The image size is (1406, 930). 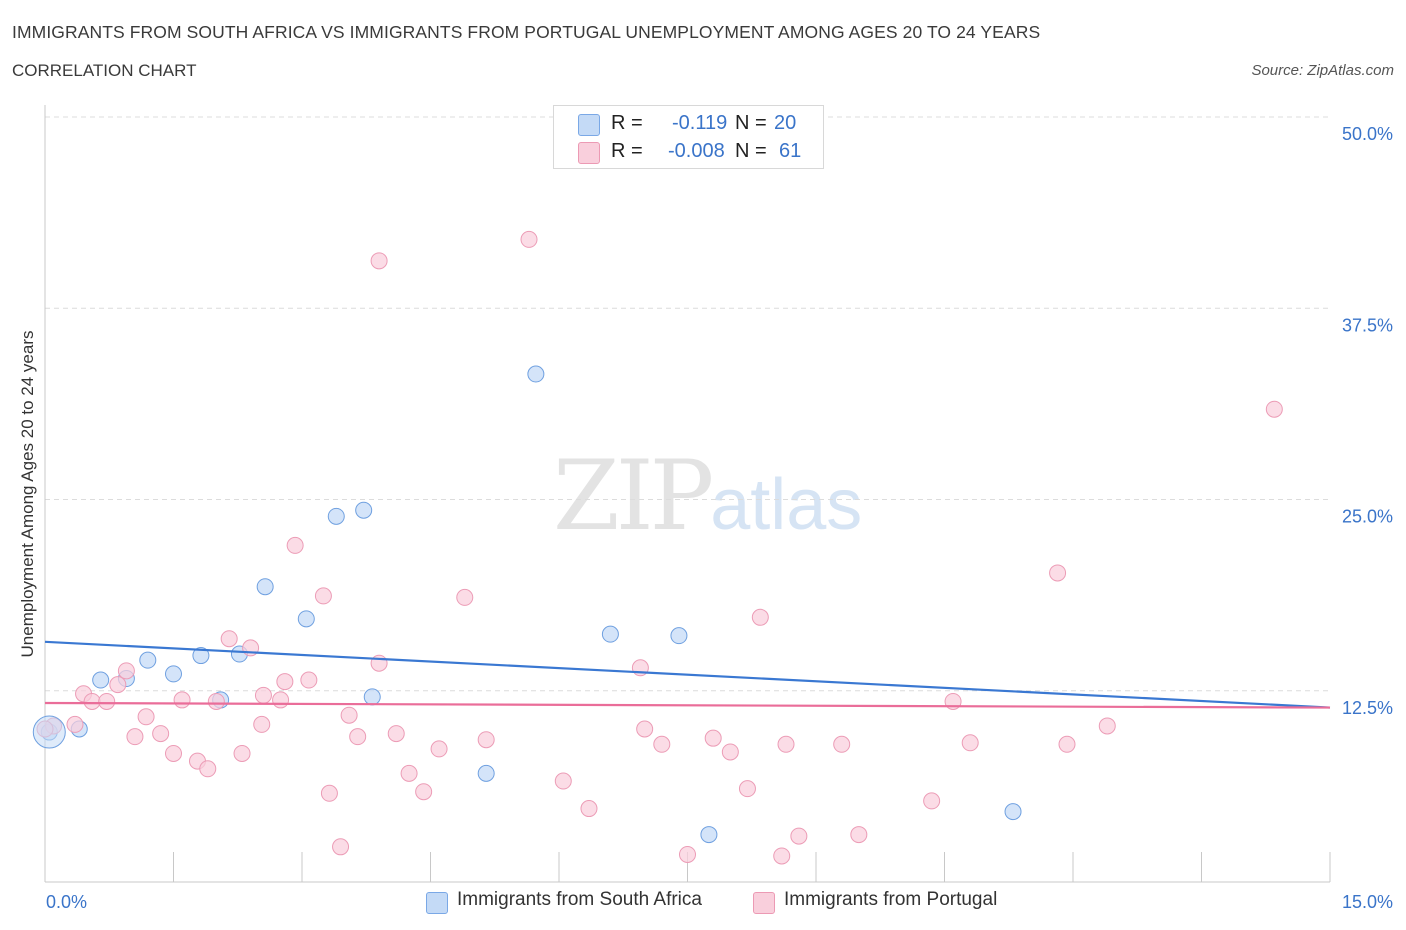 I want to click on legend-n-value: 20, so click(x=785, y=123).